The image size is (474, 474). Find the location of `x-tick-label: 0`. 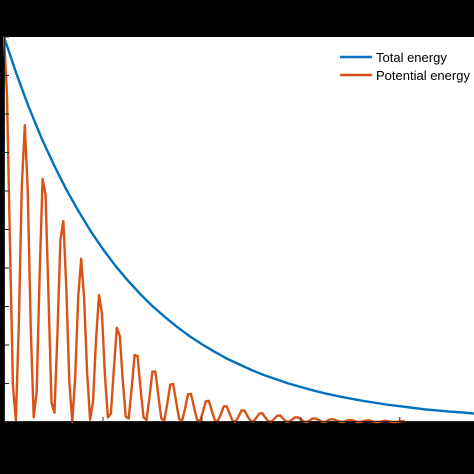

x-tick-label: 0 is located at coordinates (8, 437).